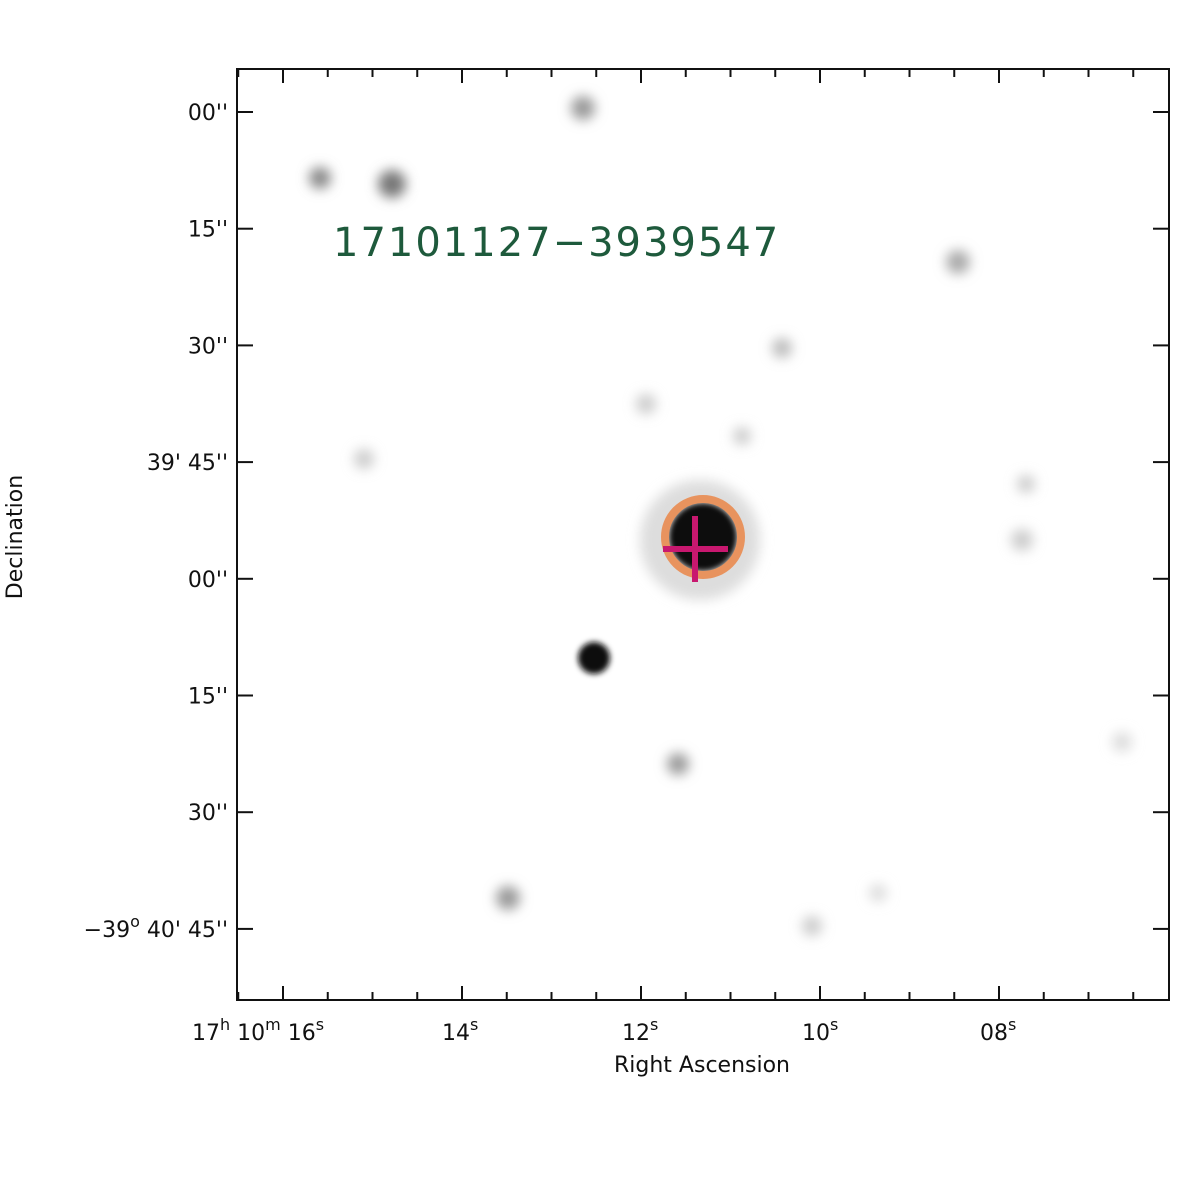  Describe the element at coordinates (184, 930) in the screenshot. I see `text-part: 40' 45''` at that location.